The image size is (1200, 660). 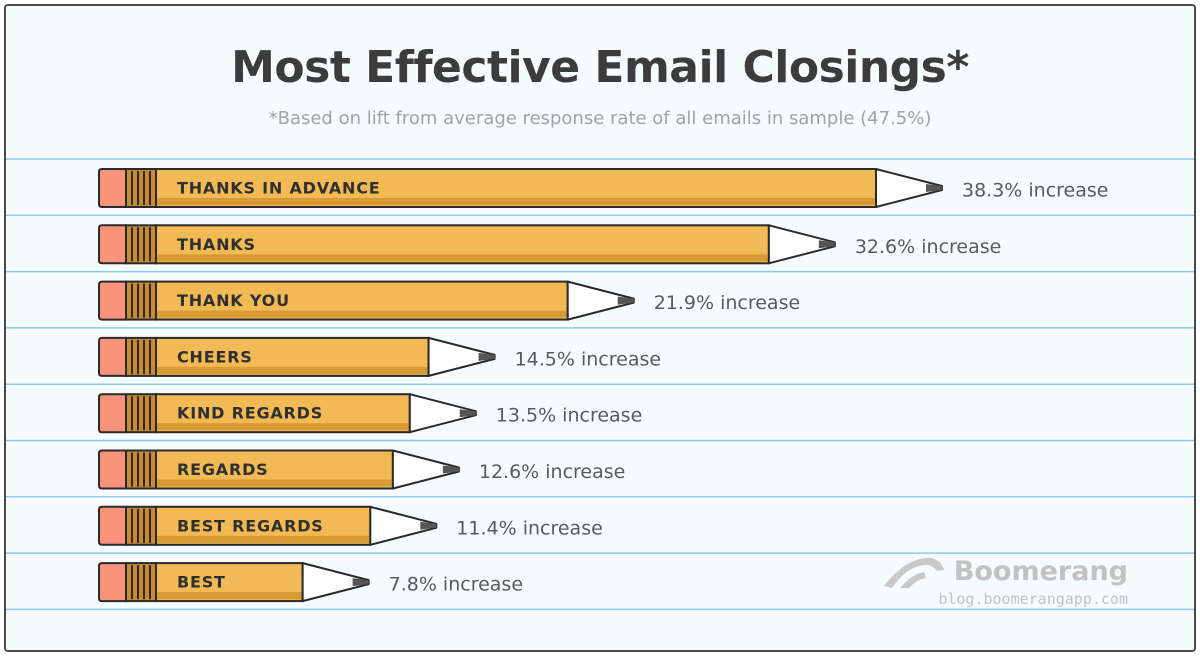 What do you see at coordinates (361, 469) in the screenshot?
I see `pencil-bar: REGARDS 12.6% increase` at bounding box center [361, 469].